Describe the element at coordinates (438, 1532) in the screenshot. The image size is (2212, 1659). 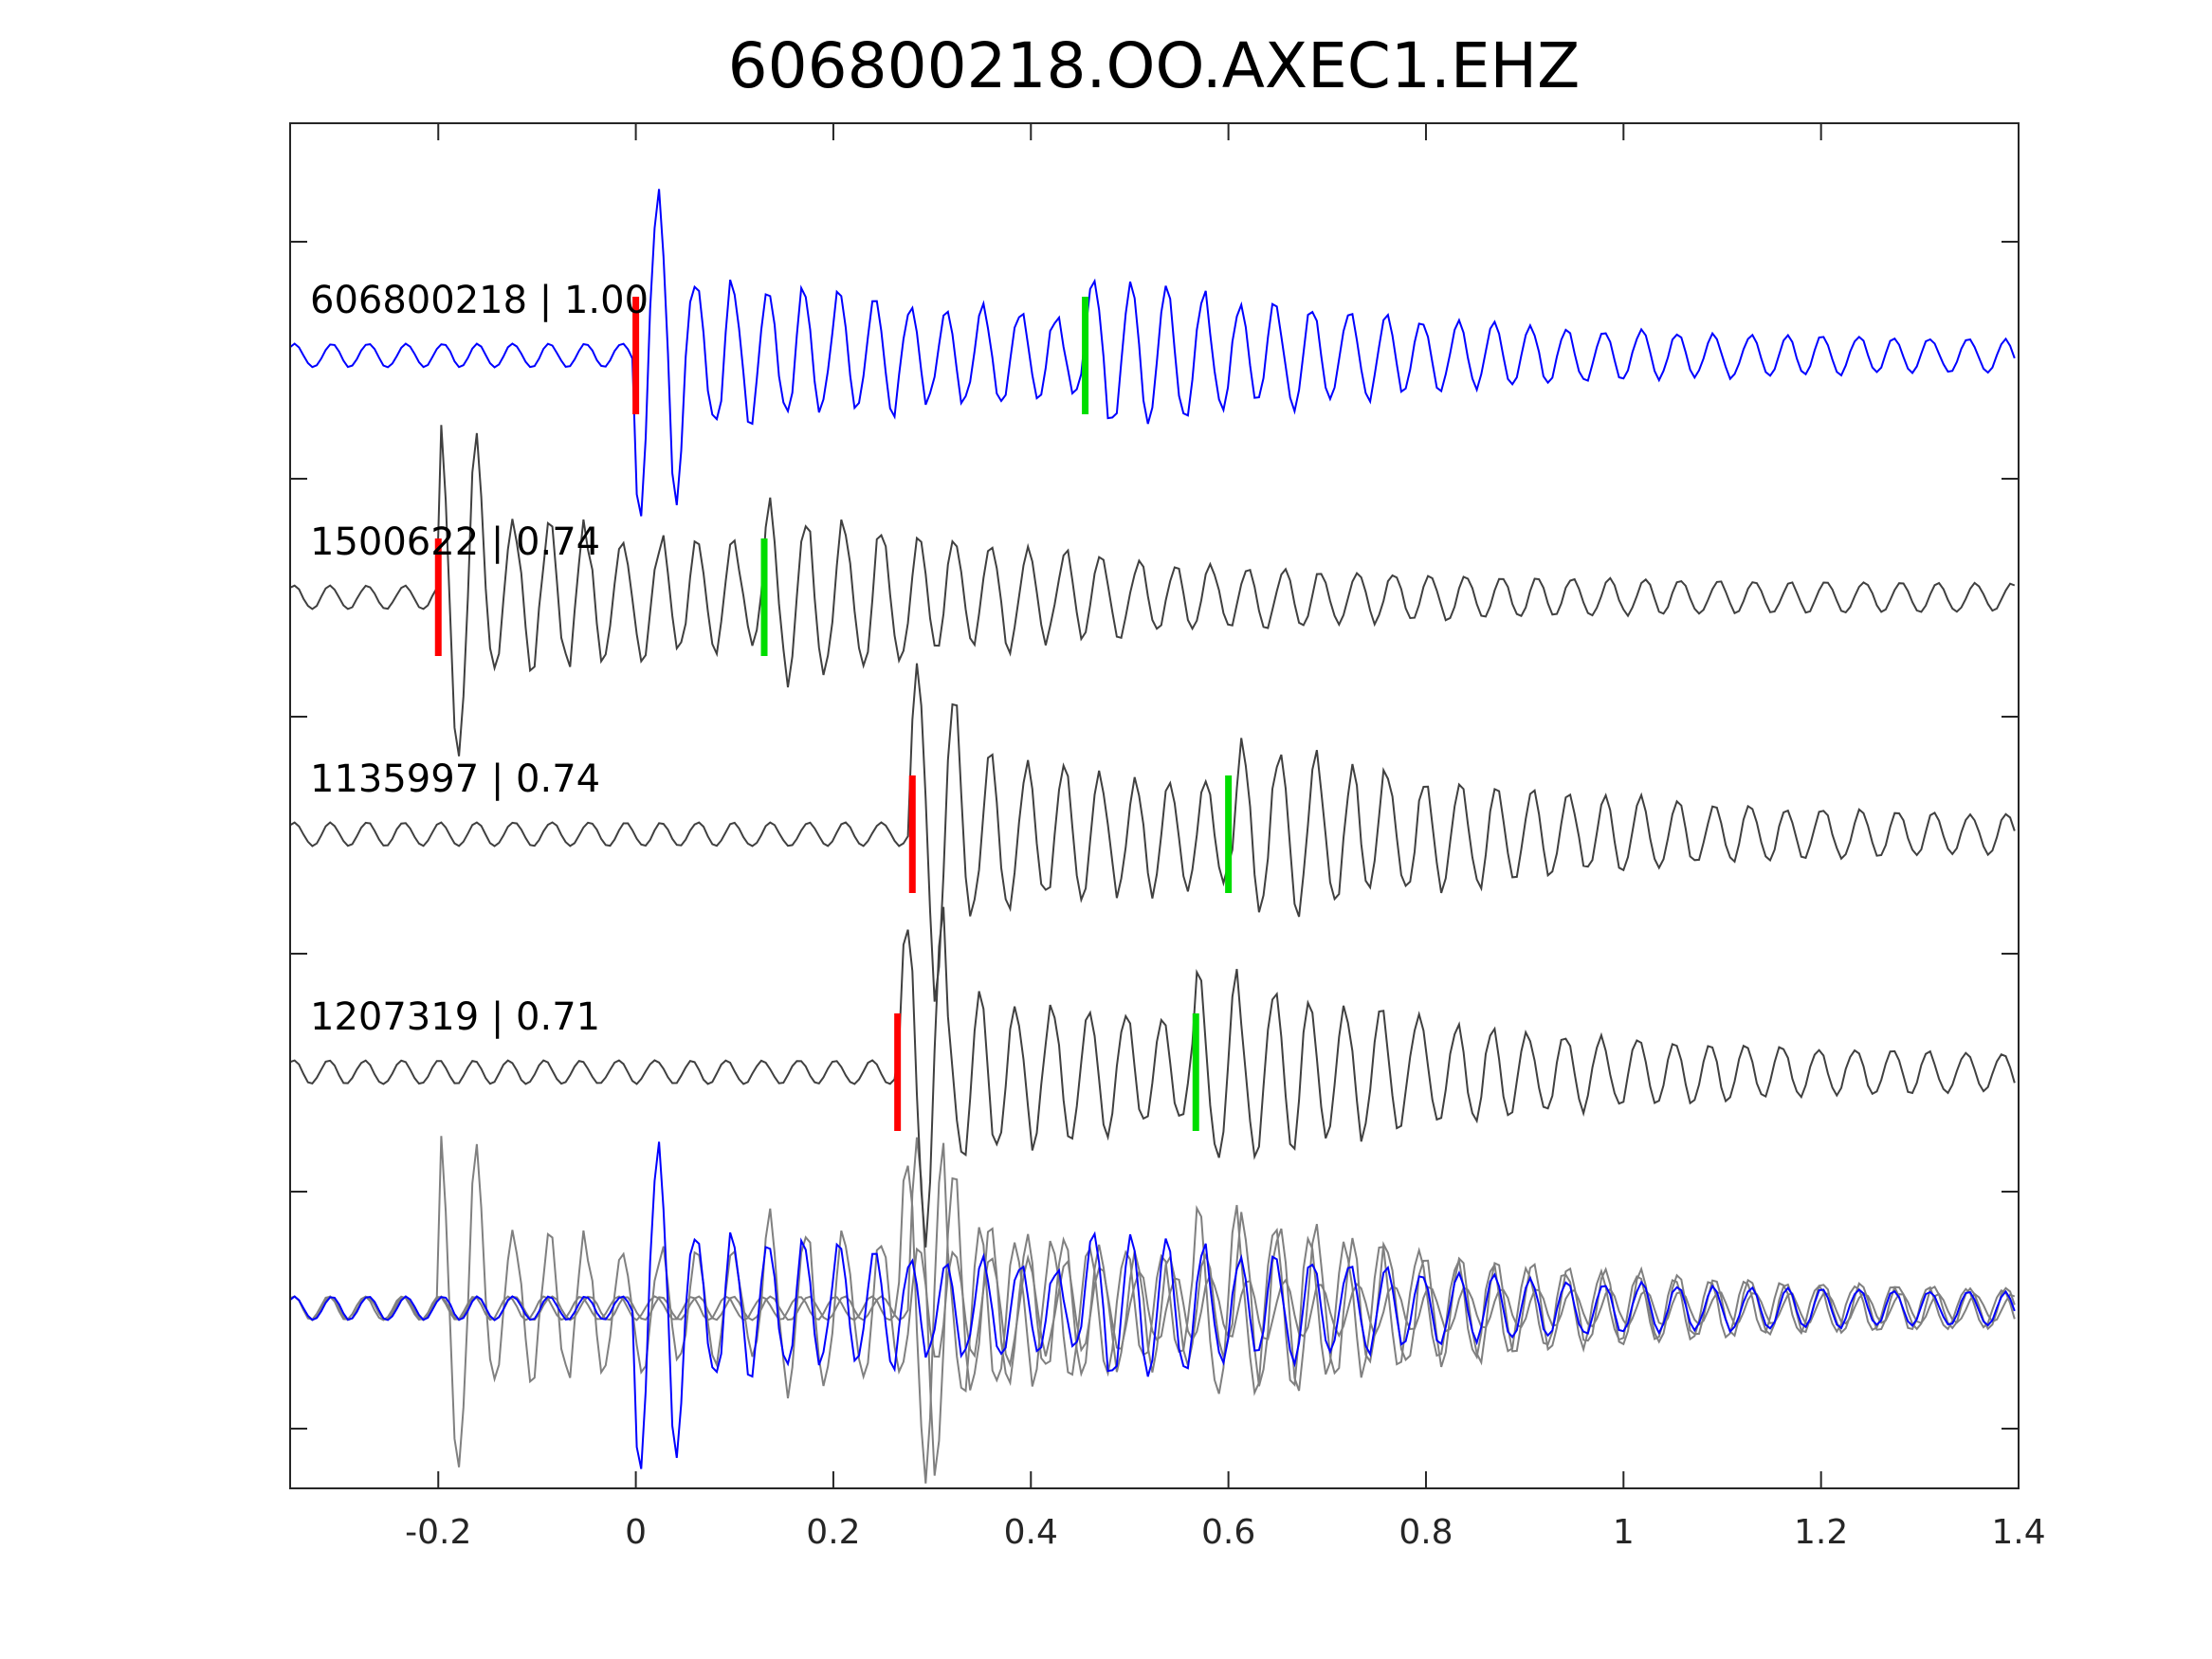
I see `x-tick-label: -0.2` at that location.